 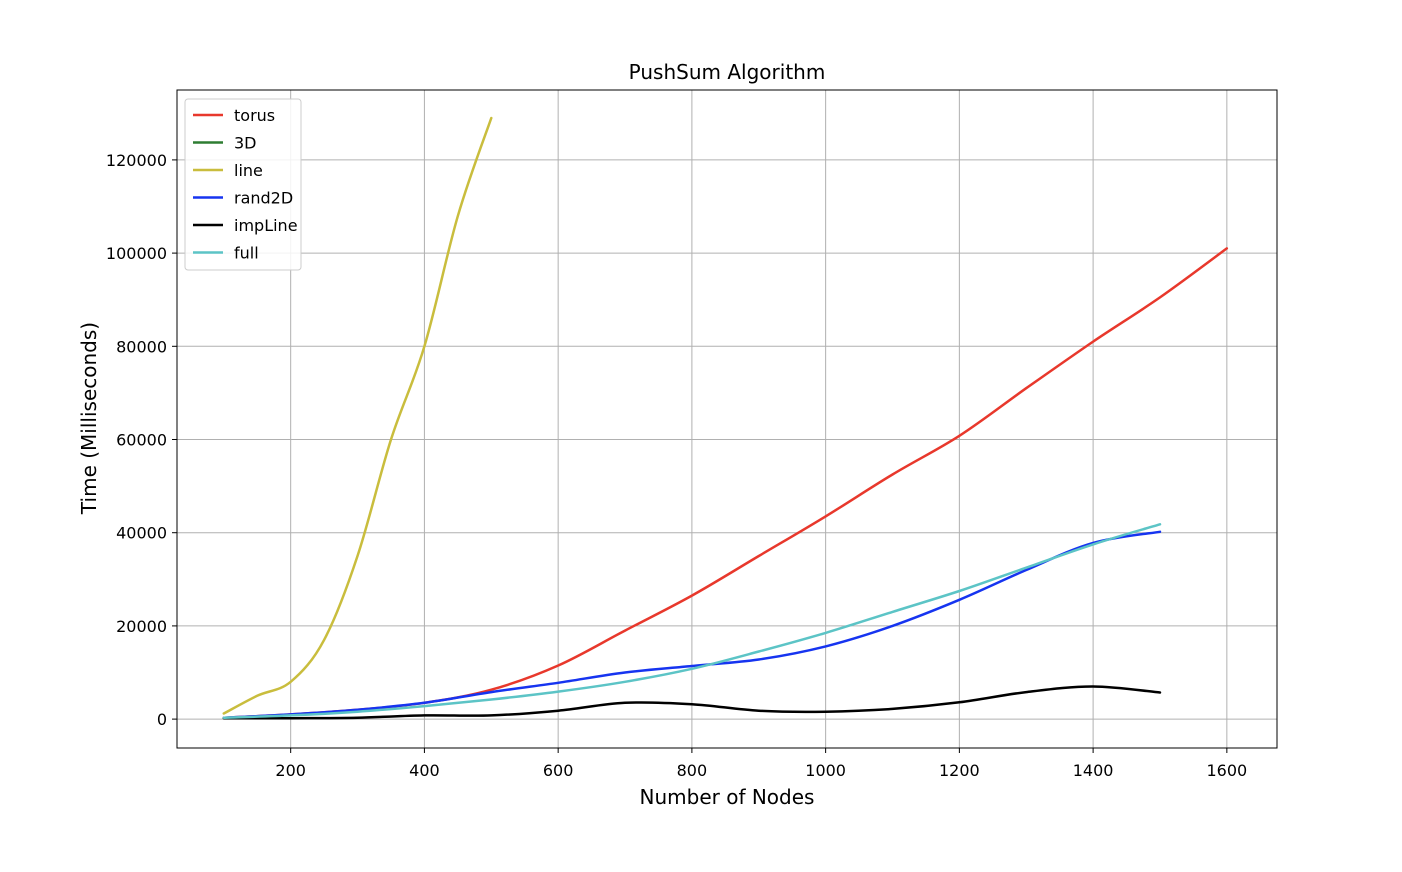 I want to click on y-tick-label: 20000, so click(x=141, y=626).